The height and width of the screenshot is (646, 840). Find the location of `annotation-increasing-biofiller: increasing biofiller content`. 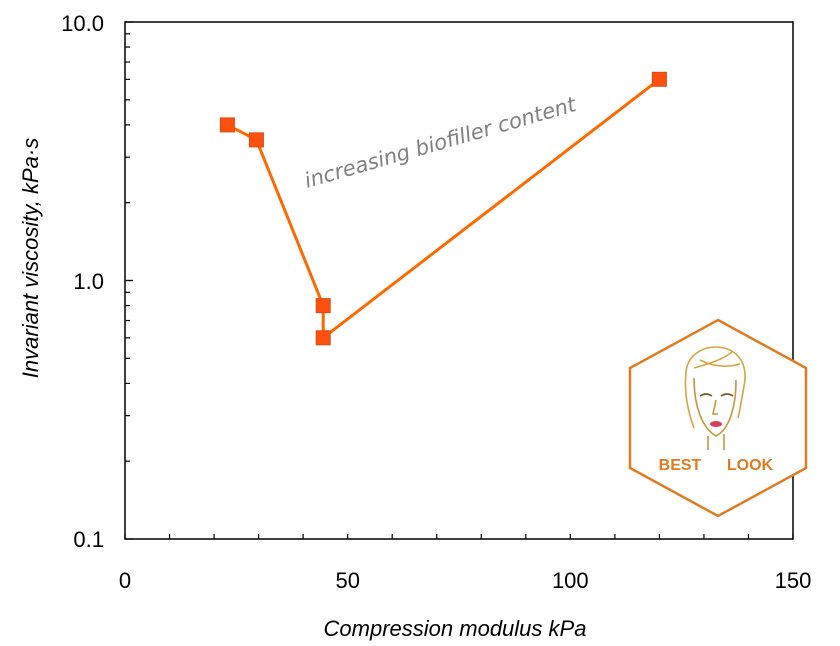

annotation-increasing-biofiller: increasing biofiller content is located at coordinates (441, 142).